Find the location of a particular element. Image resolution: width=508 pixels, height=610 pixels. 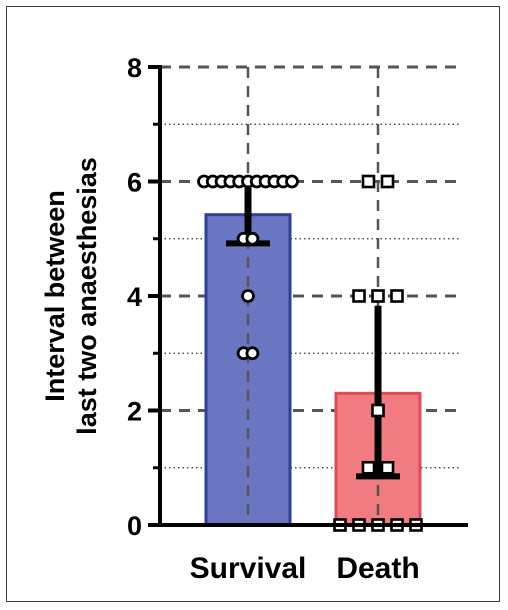

error-bar-death is located at coordinates (378, 392).